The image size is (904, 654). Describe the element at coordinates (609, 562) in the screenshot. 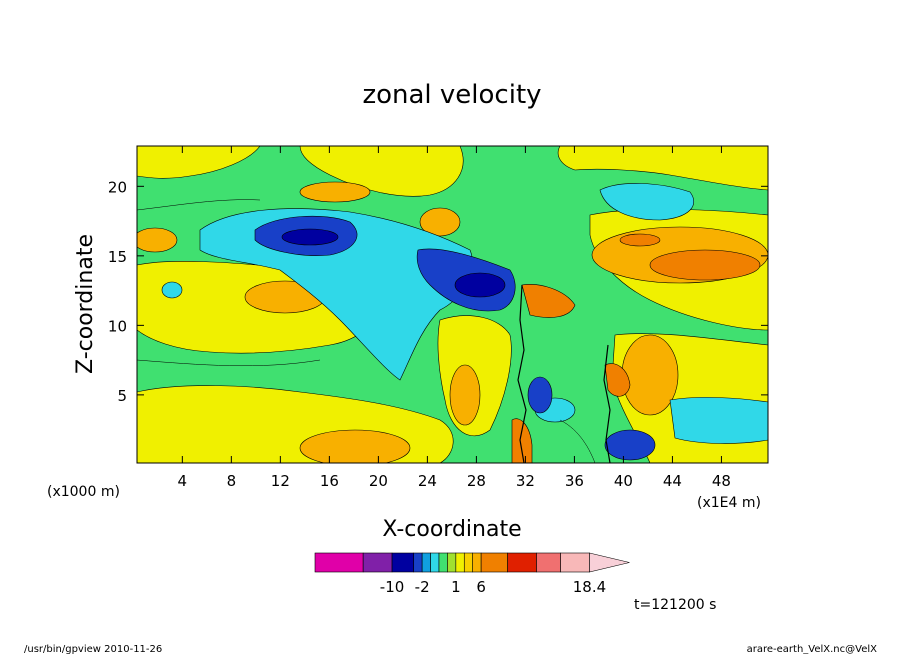

I see `colorbar-arrow` at that location.